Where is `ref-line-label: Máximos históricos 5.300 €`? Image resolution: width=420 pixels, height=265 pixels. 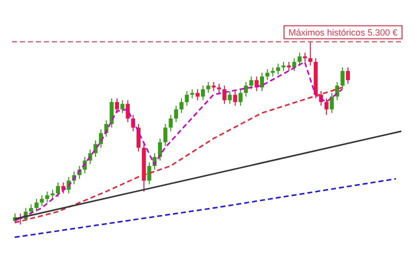 ref-line-label: Máximos históricos 5.300 € is located at coordinates (343, 33).